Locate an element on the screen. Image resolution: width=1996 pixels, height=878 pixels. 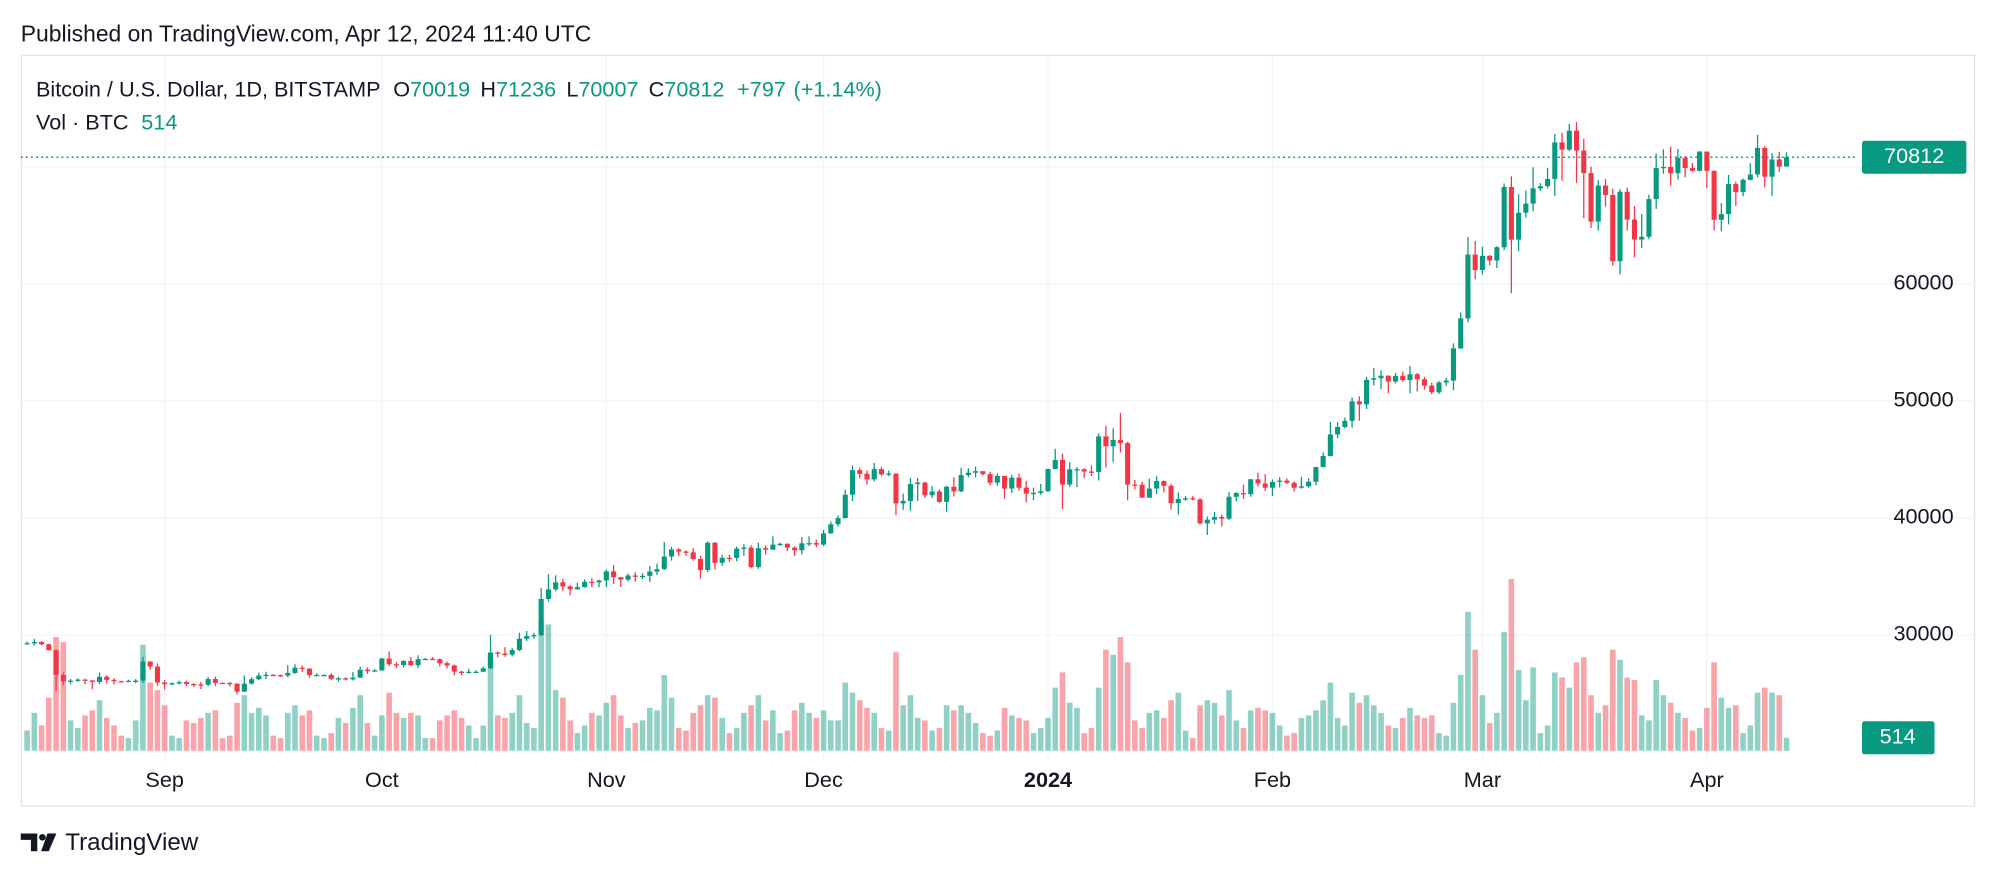
x-tick-label: 2024 is located at coordinates (1048, 779).